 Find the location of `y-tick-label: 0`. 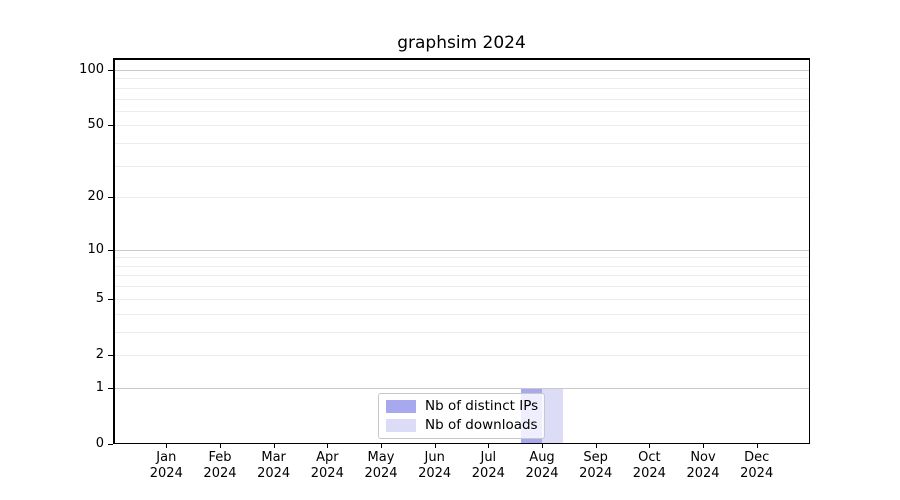

y-tick-label: 0 is located at coordinates (99, 443).